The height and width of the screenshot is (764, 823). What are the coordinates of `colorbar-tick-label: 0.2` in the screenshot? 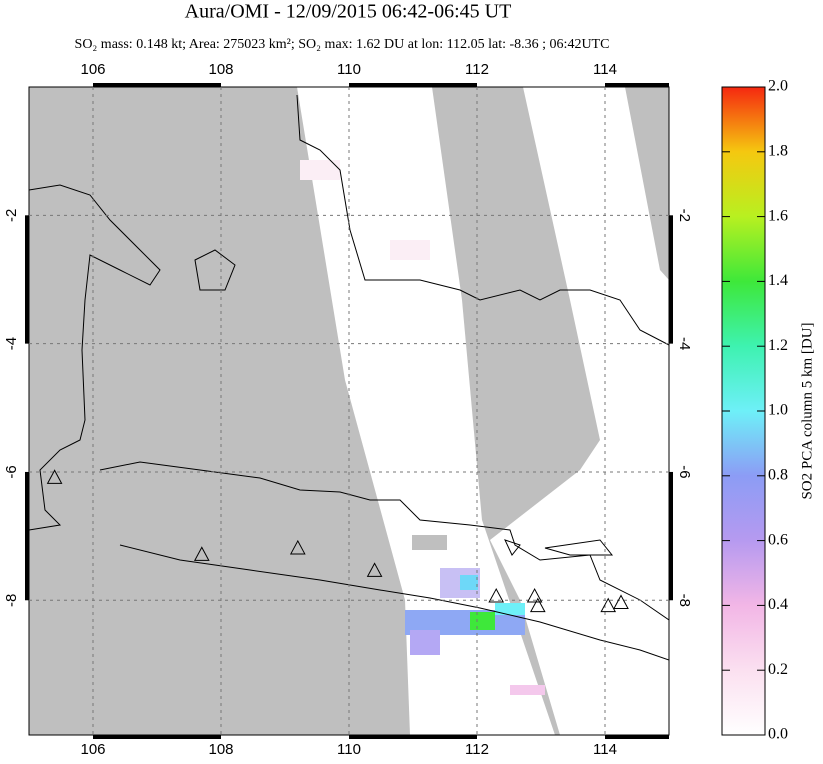 It's located at (778, 669).